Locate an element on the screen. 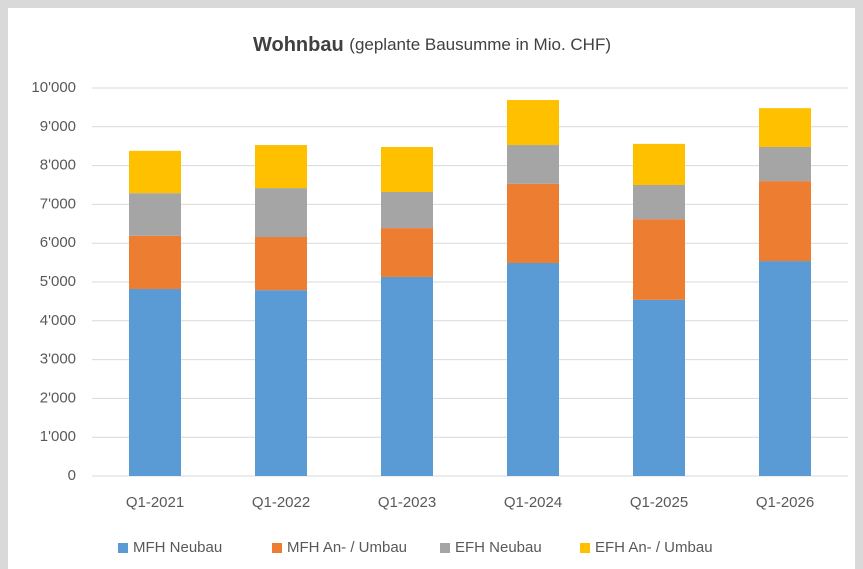 Image resolution: width=863 pixels, height=569 pixels. legend-label: EFH An- / Umbau is located at coordinates (654, 547).